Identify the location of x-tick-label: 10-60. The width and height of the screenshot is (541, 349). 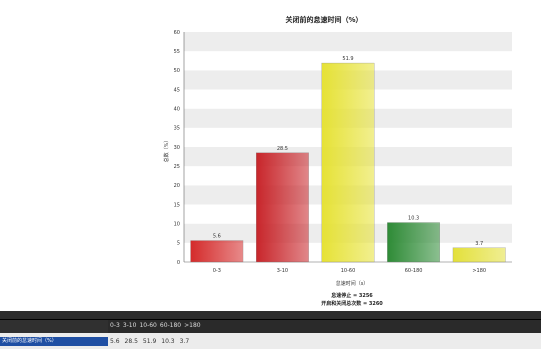
(348, 271).